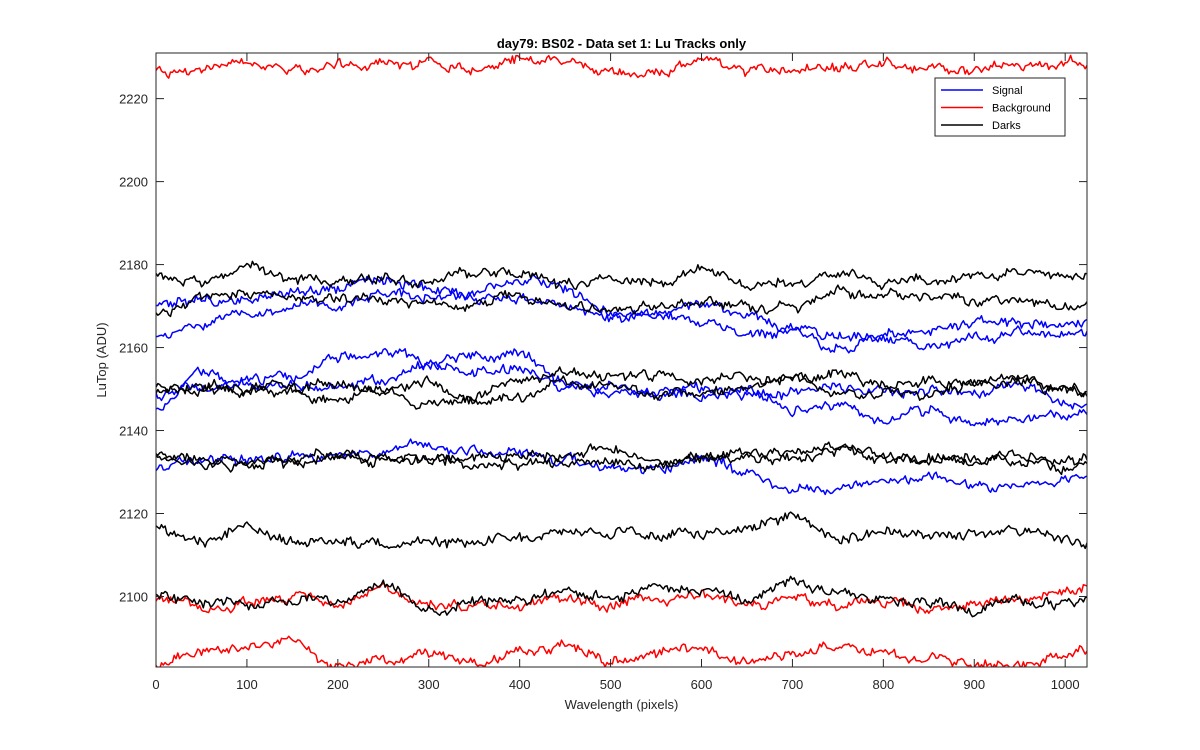 Image resolution: width=1200 pixels, height=750 pixels. I want to click on x-tick-label: 1000, so click(1065, 684).